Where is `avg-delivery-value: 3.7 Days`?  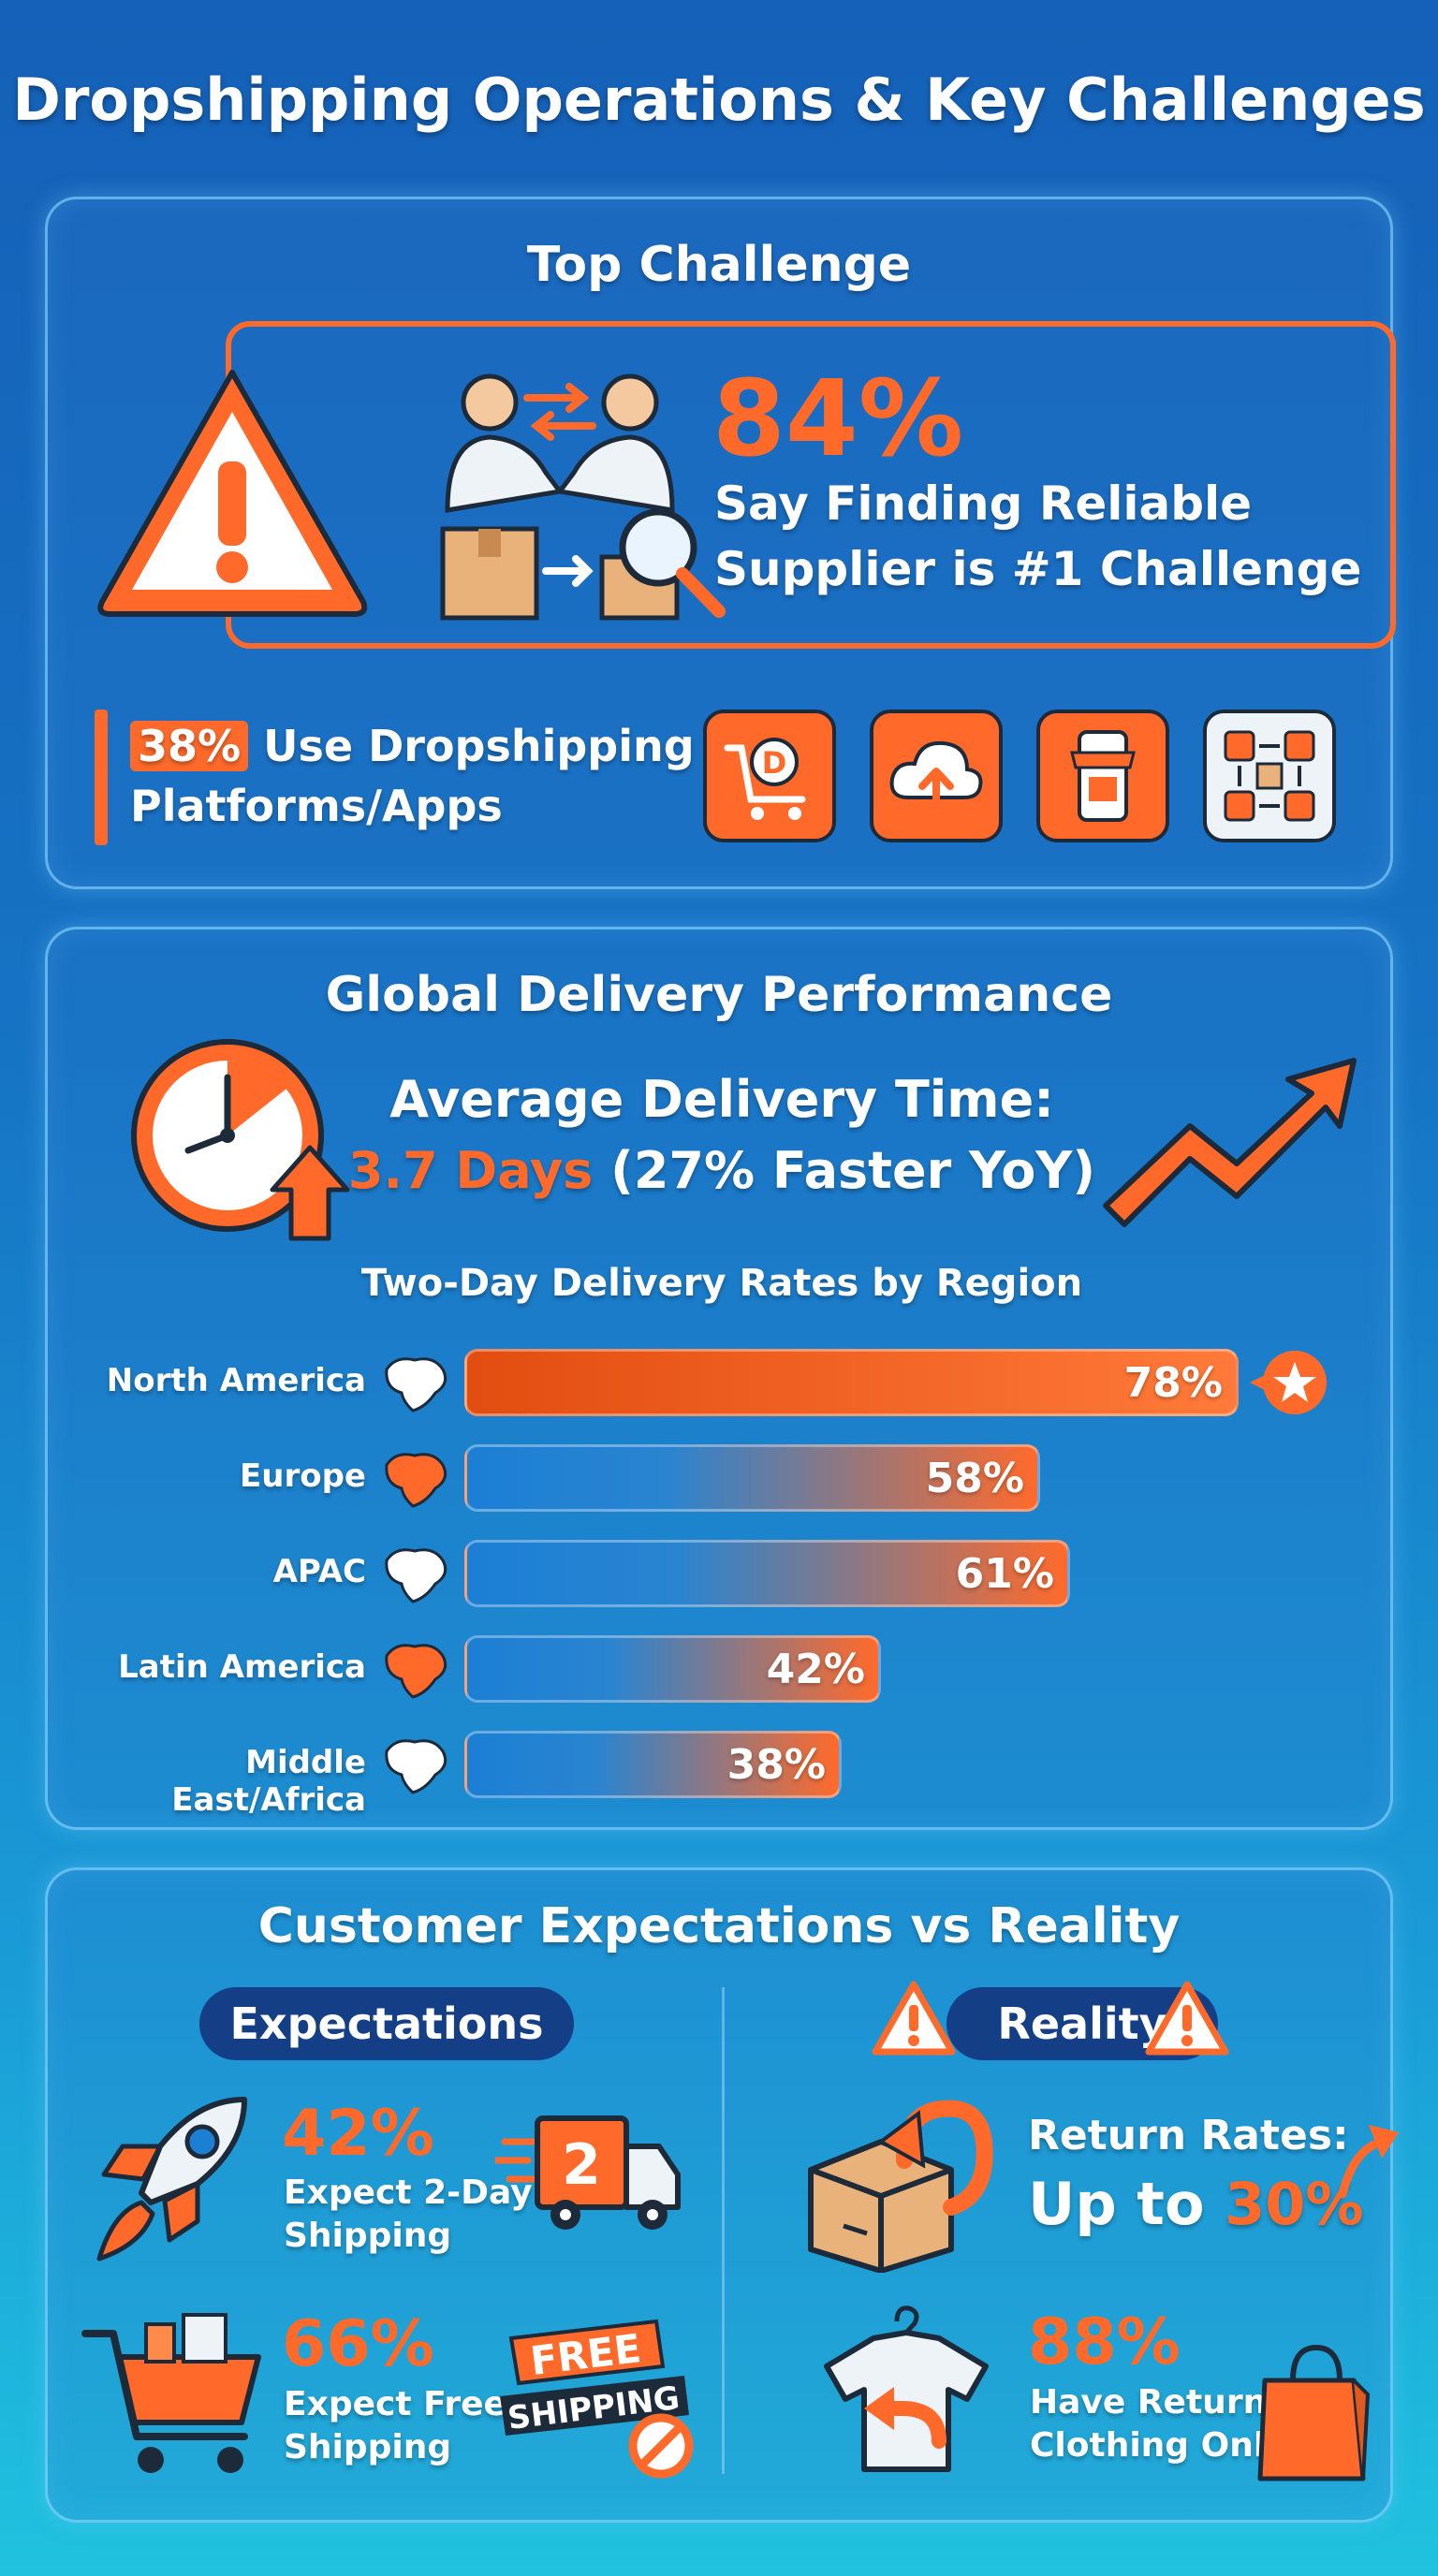 avg-delivery-value: 3.7 Days is located at coordinates (470, 1170).